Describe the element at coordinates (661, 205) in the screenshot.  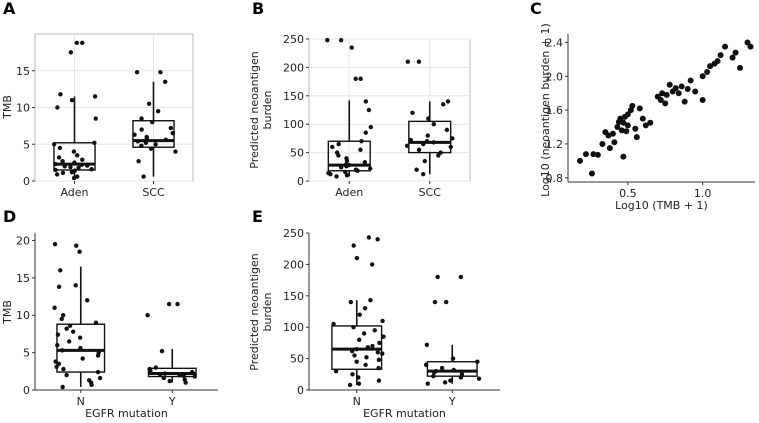
I see `panel-c-x-axis-title: Log10 (TMB + 1)` at that location.